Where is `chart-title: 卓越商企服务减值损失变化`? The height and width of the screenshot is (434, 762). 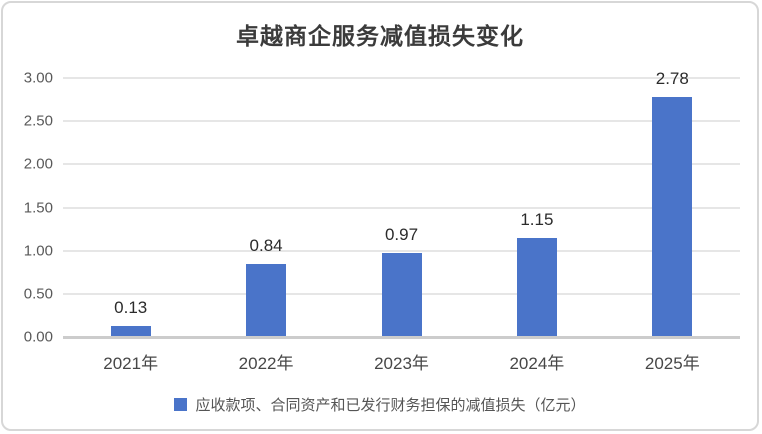 chart-title: 卓越商企服务减值损失变化 is located at coordinates (380, 36).